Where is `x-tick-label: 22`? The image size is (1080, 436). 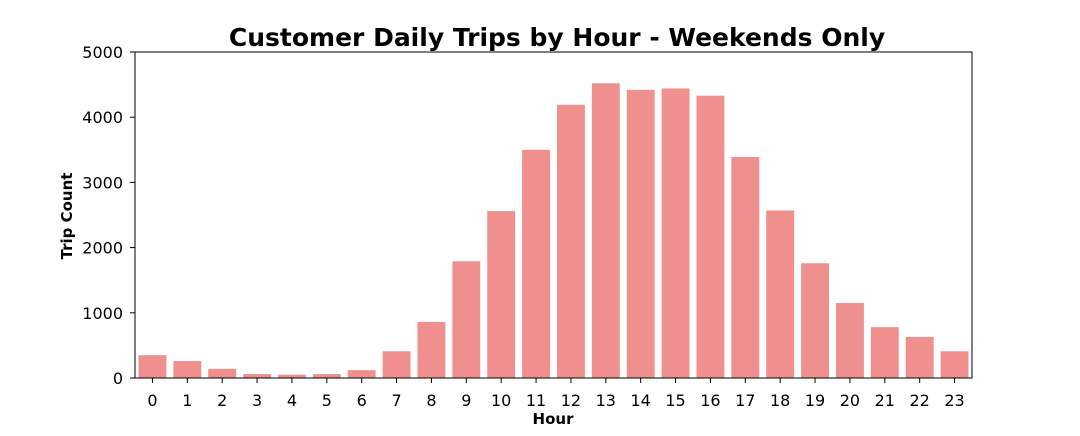 x-tick-label: 22 is located at coordinates (920, 400).